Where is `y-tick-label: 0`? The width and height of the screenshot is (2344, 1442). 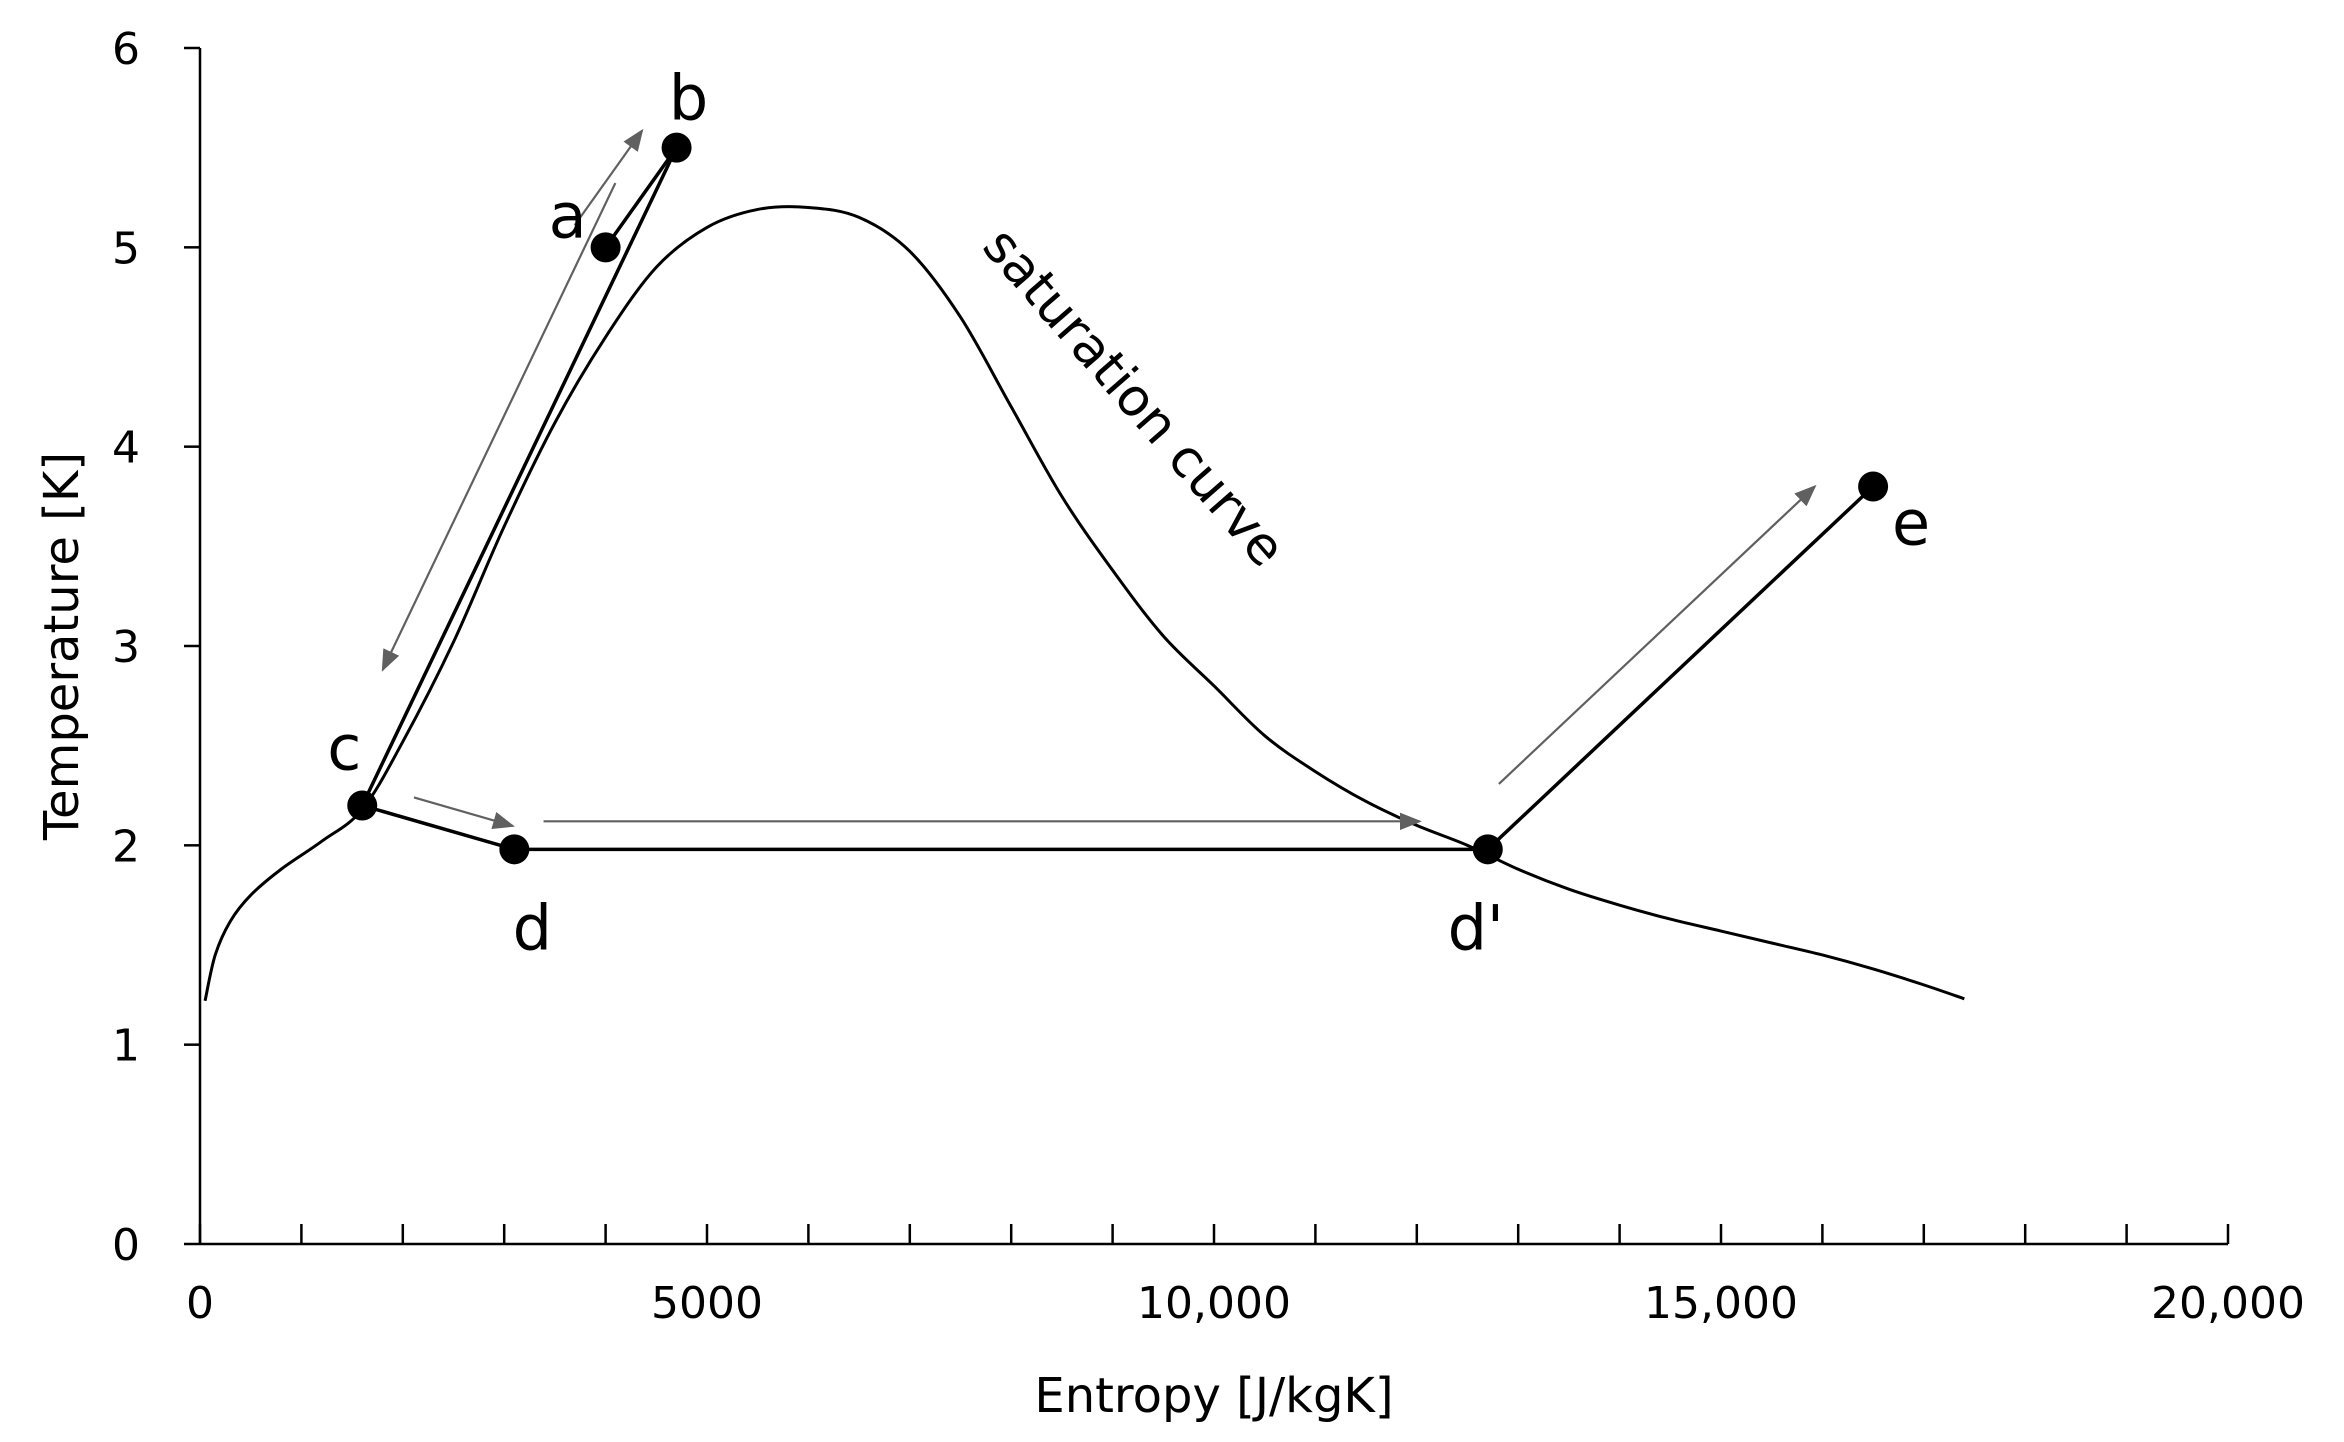 y-tick-label: 0 is located at coordinates (126, 1245).